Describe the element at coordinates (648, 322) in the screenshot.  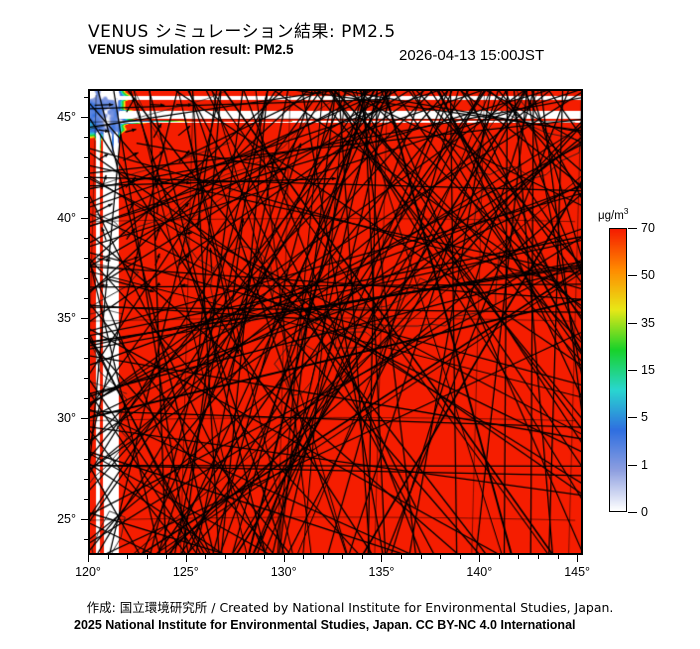
I see `colorbar-tick-label: 35` at that location.